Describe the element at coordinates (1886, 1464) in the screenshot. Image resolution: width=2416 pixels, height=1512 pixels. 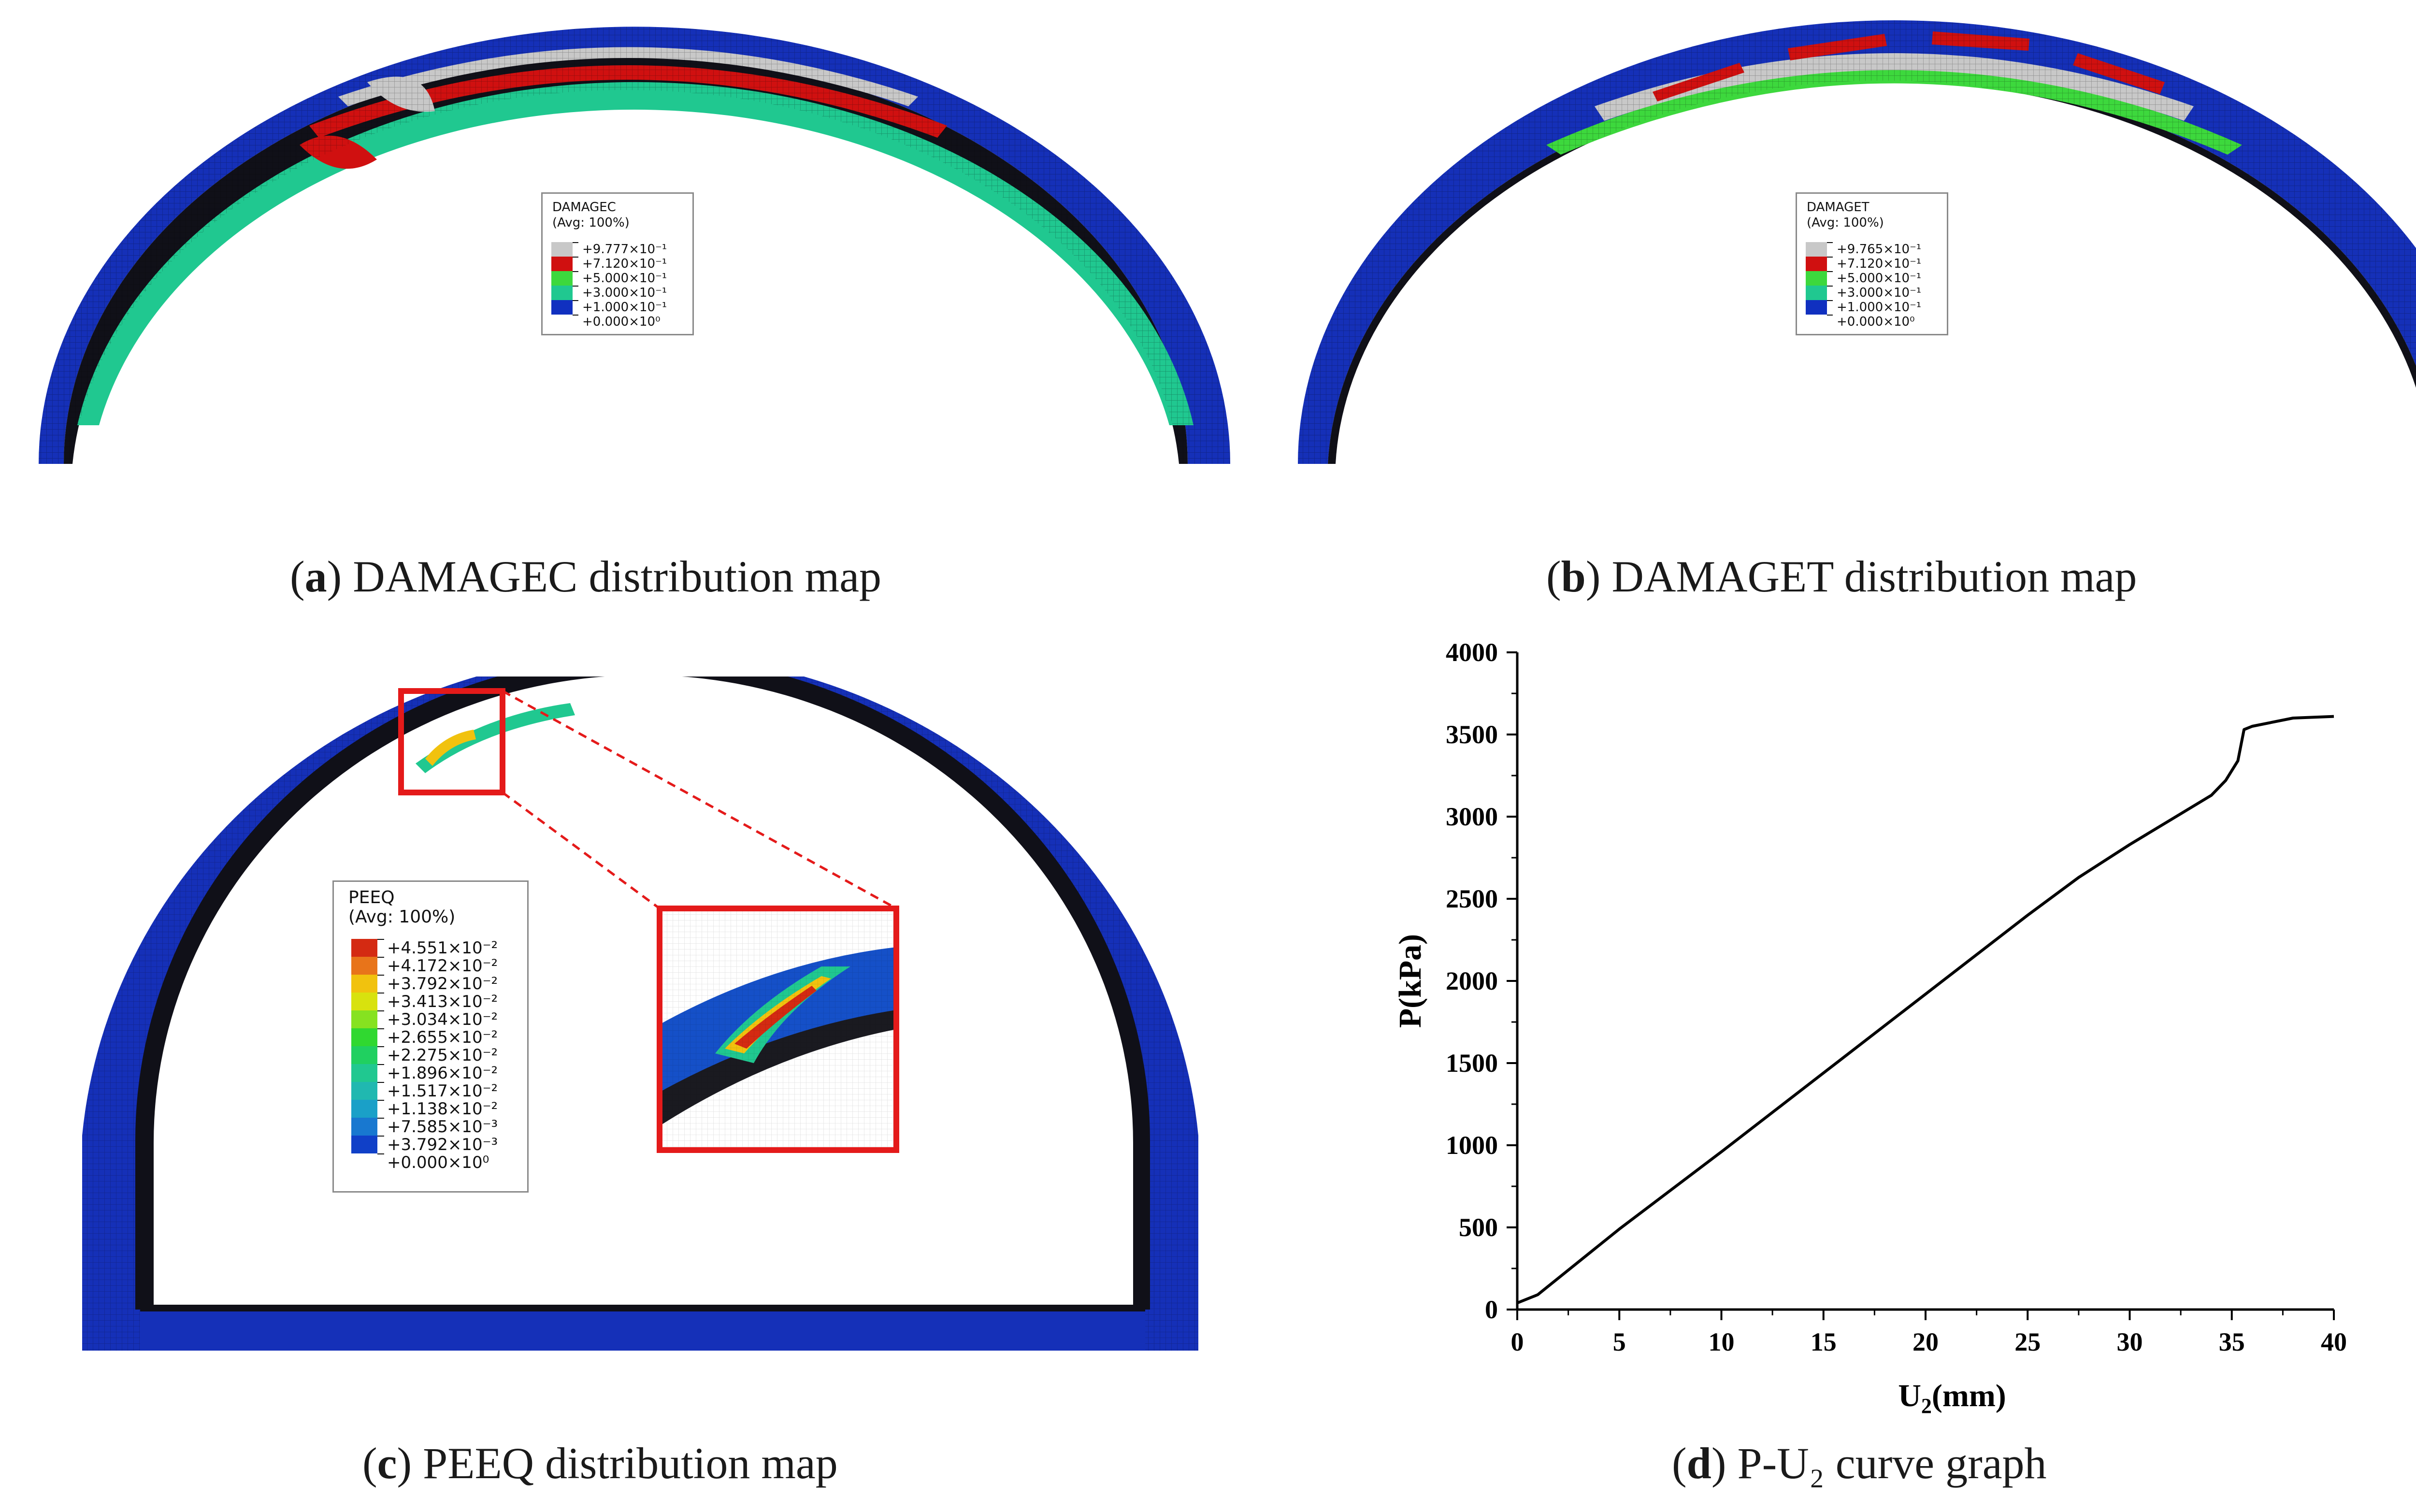
I see `caption-d-text: P-U₂ curve graph` at that location.